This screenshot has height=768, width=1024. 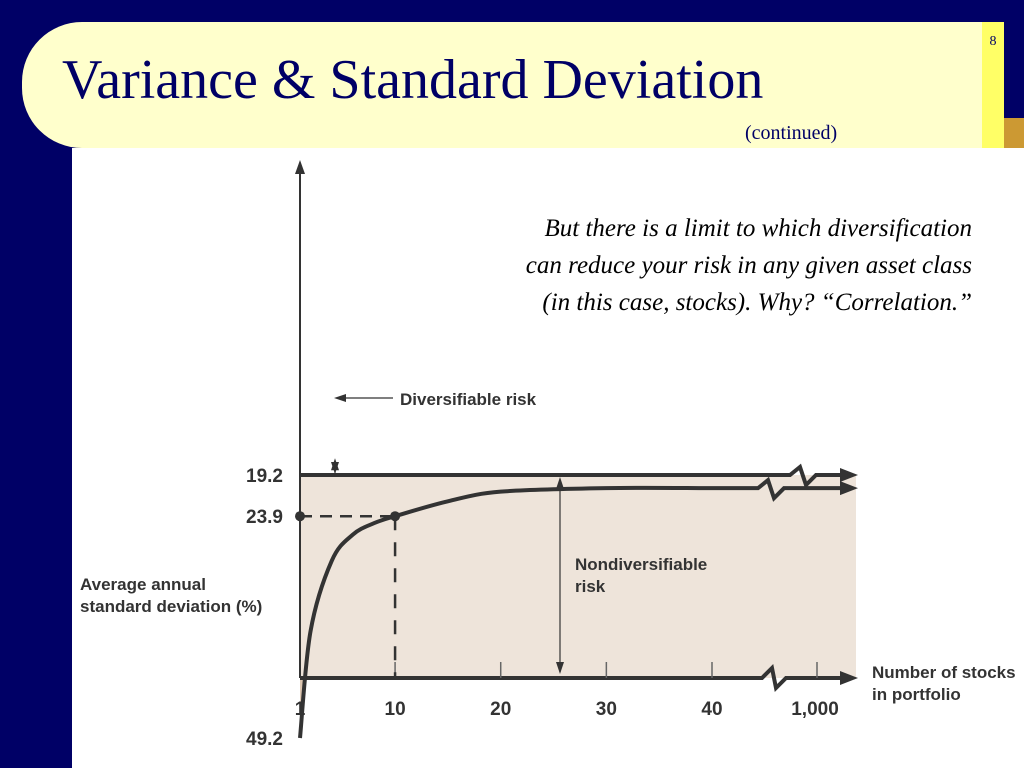 What do you see at coordinates (395, 516) in the screenshot?
I see `point-10-stocks` at bounding box center [395, 516].